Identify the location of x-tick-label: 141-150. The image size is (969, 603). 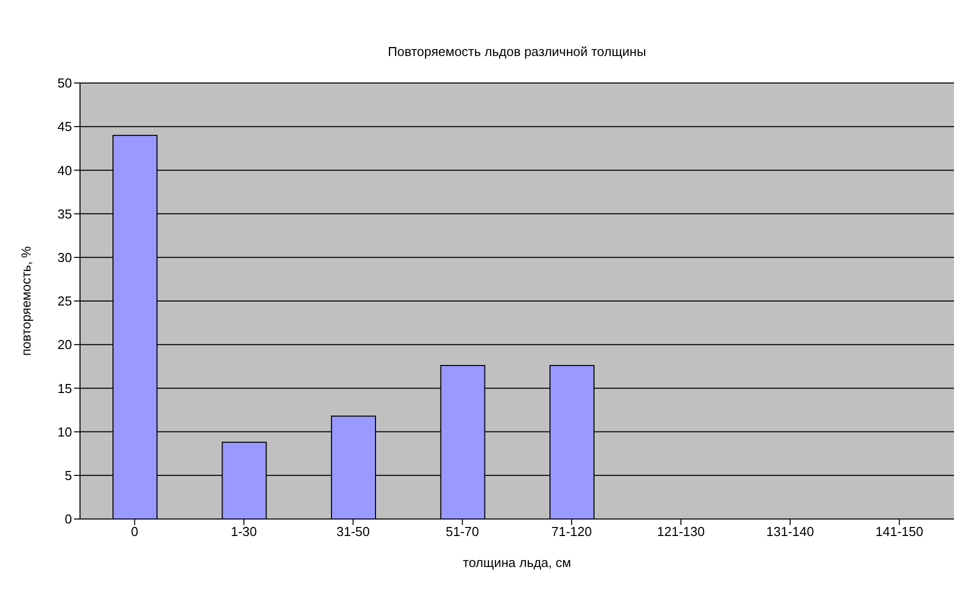
(900, 532).